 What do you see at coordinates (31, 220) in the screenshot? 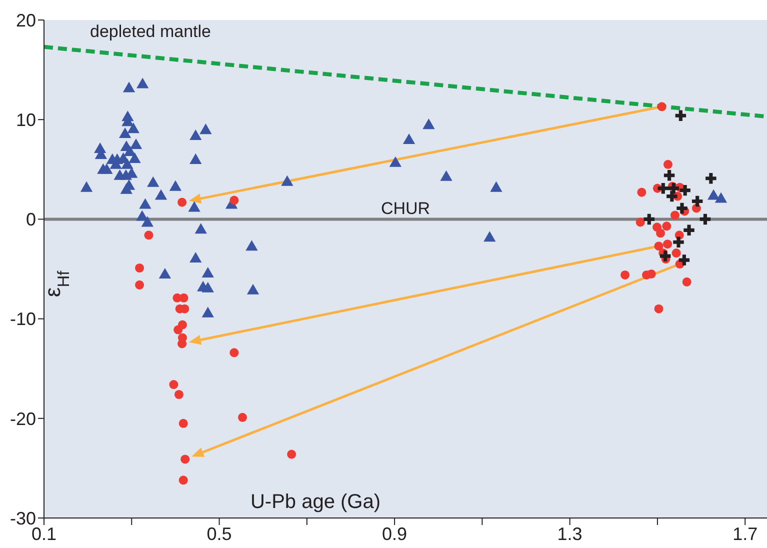
I see `y-tick-label: 0` at bounding box center [31, 220].